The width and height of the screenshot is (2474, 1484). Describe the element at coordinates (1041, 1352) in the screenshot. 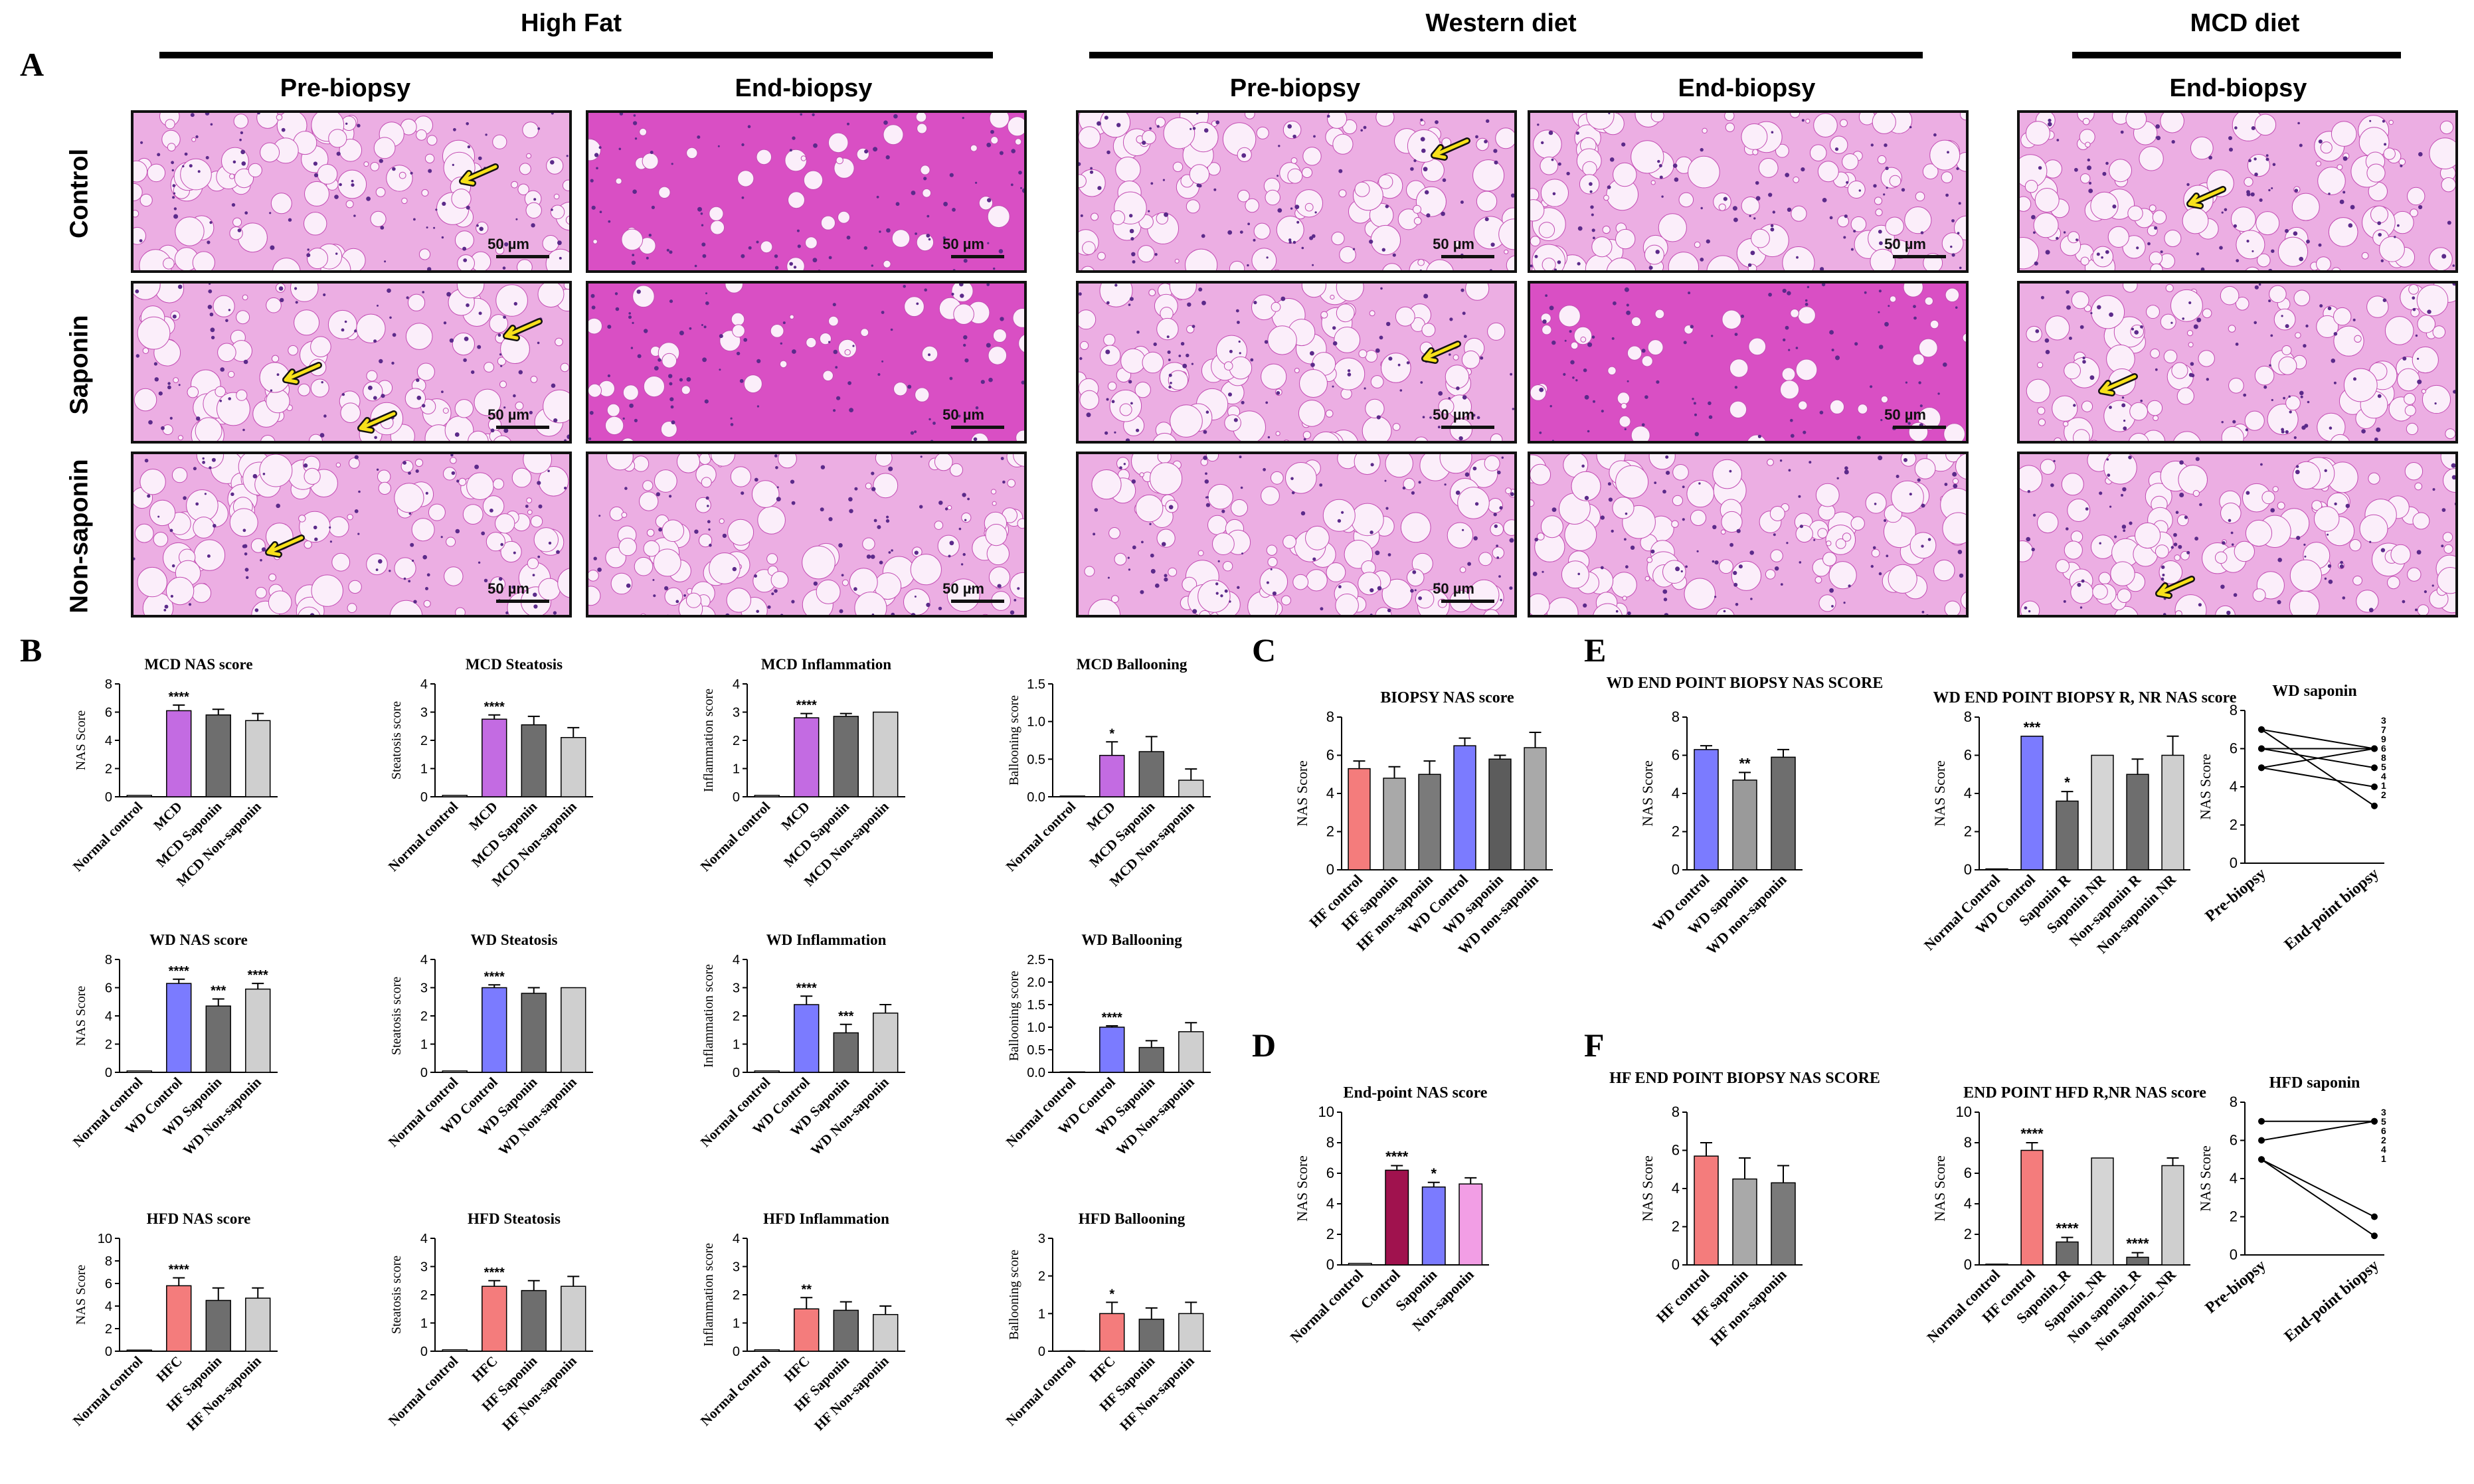

I see `y-tick-label: 0` at that location.